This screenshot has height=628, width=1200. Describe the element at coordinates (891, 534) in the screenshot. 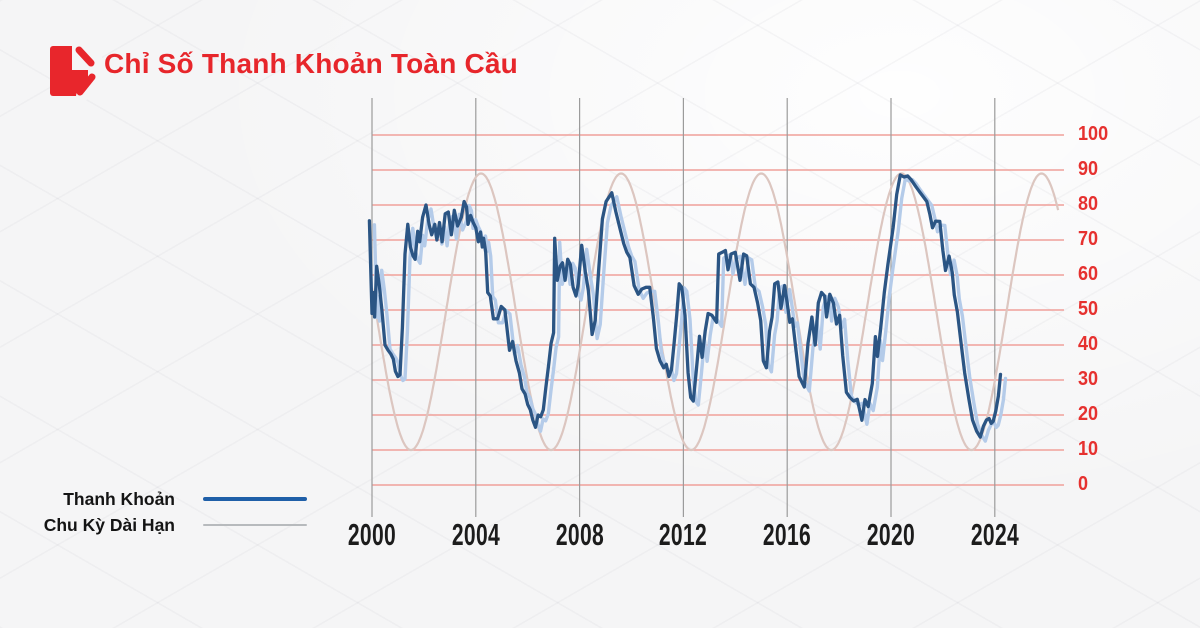

I see `x-axis-label: 2020` at that location.